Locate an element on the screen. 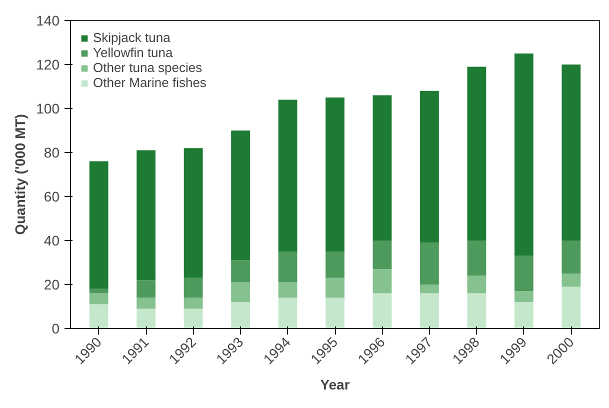 The image size is (609, 408). legend-label: Skipjack tuna is located at coordinates (131, 37).